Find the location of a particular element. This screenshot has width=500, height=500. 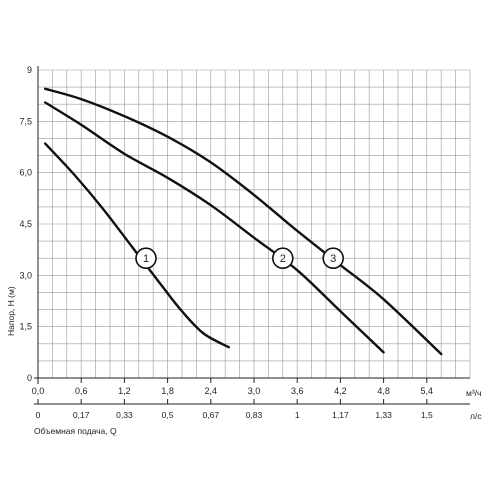

series-label-2: 2 is located at coordinates (283, 259).